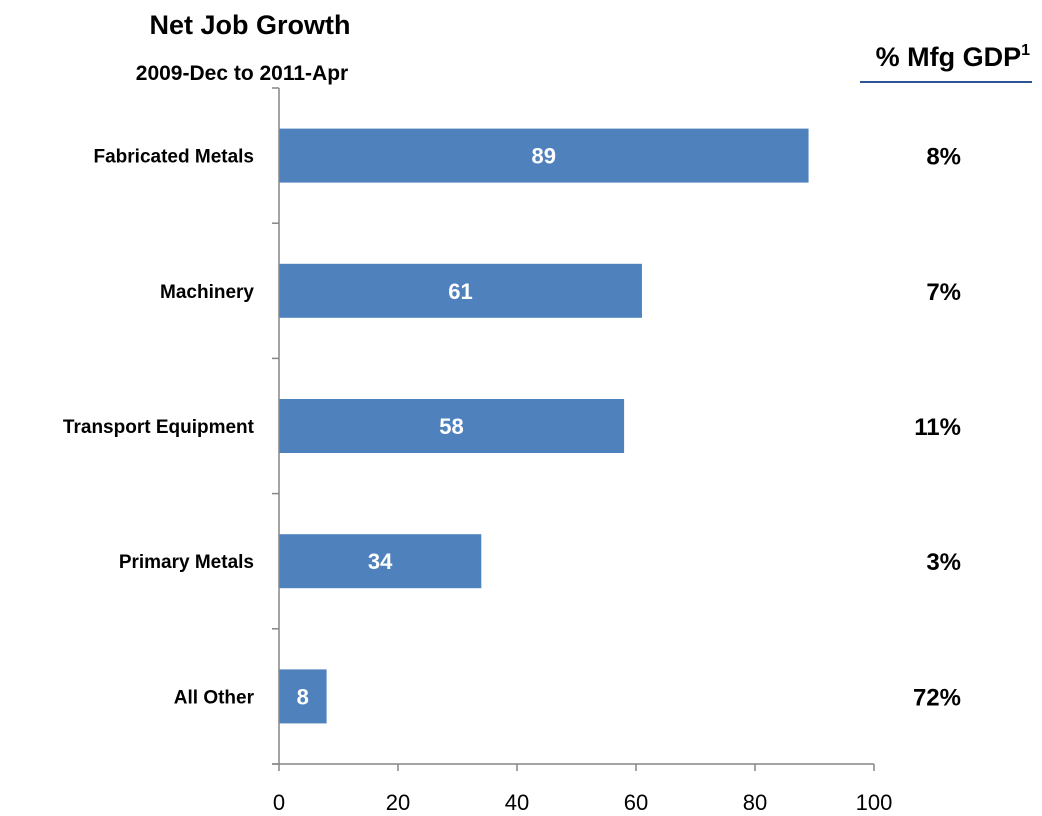 This screenshot has height=816, width=1042. What do you see at coordinates (517, 802) in the screenshot?
I see `x-tick-label: 40` at bounding box center [517, 802].